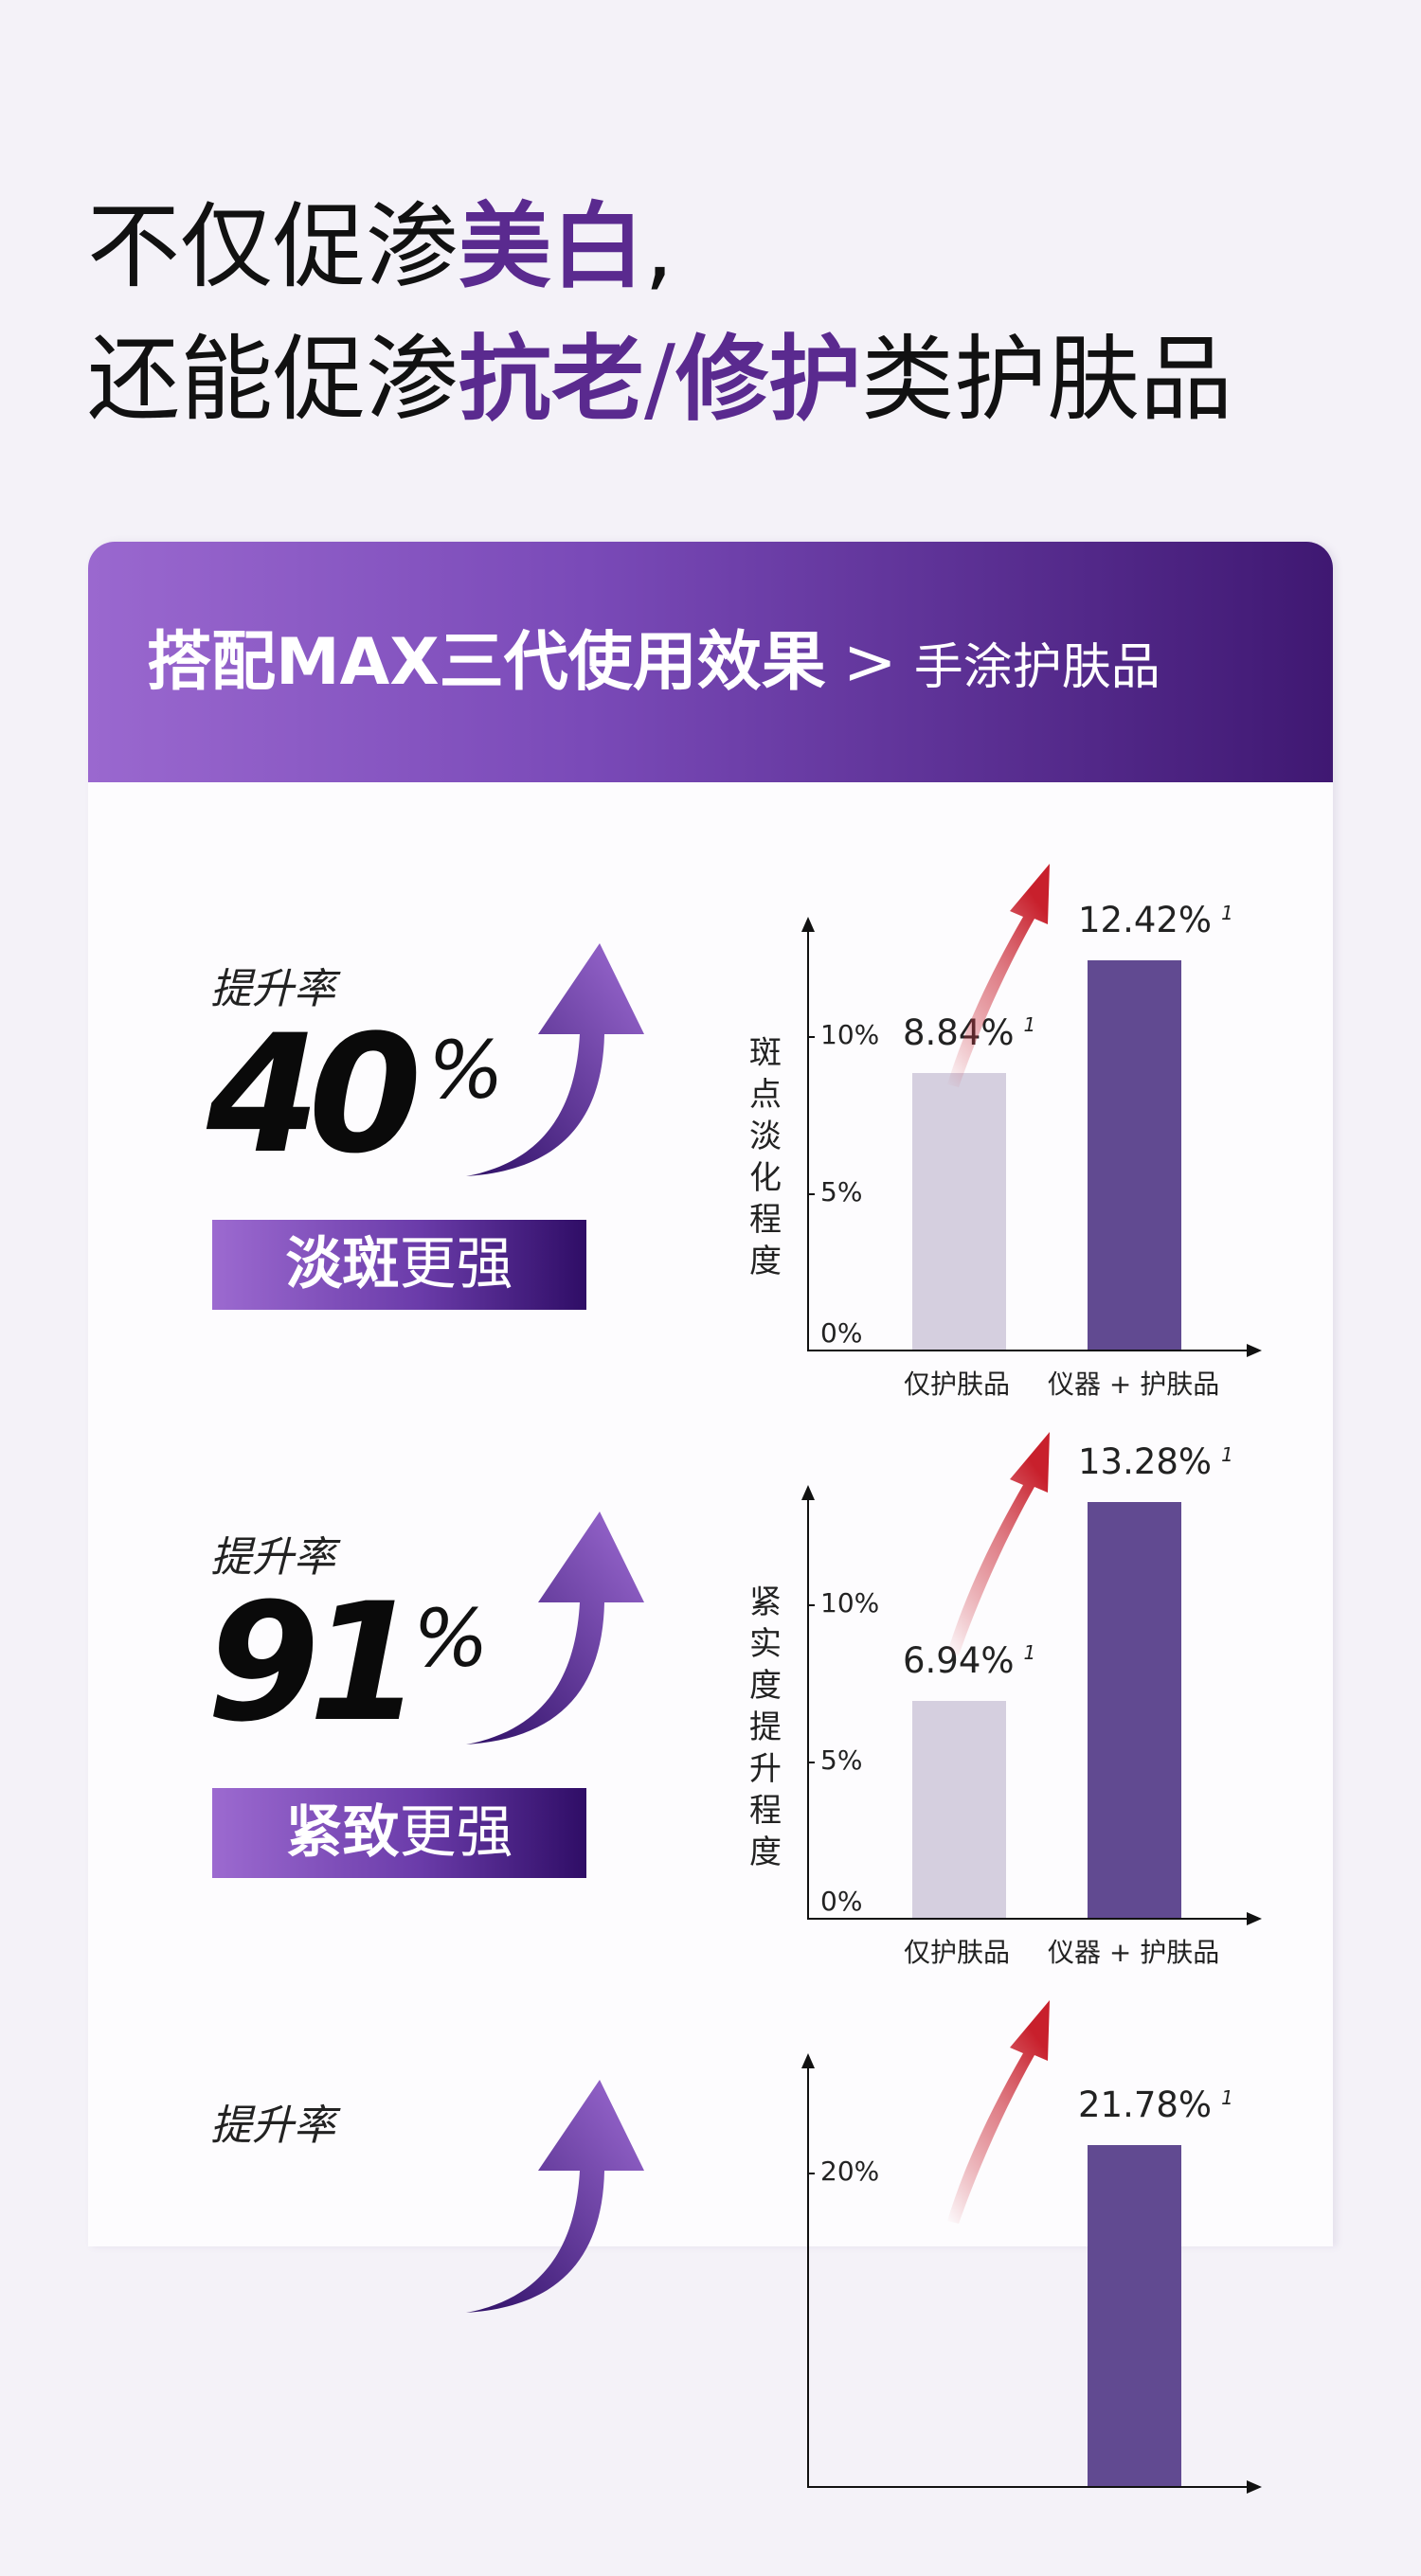 The width and height of the screenshot is (1421, 2576). What do you see at coordinates (768, 380) in the screenshot?
I see `headline-highlight-repair: 修护` at bounding box center [768, 380].